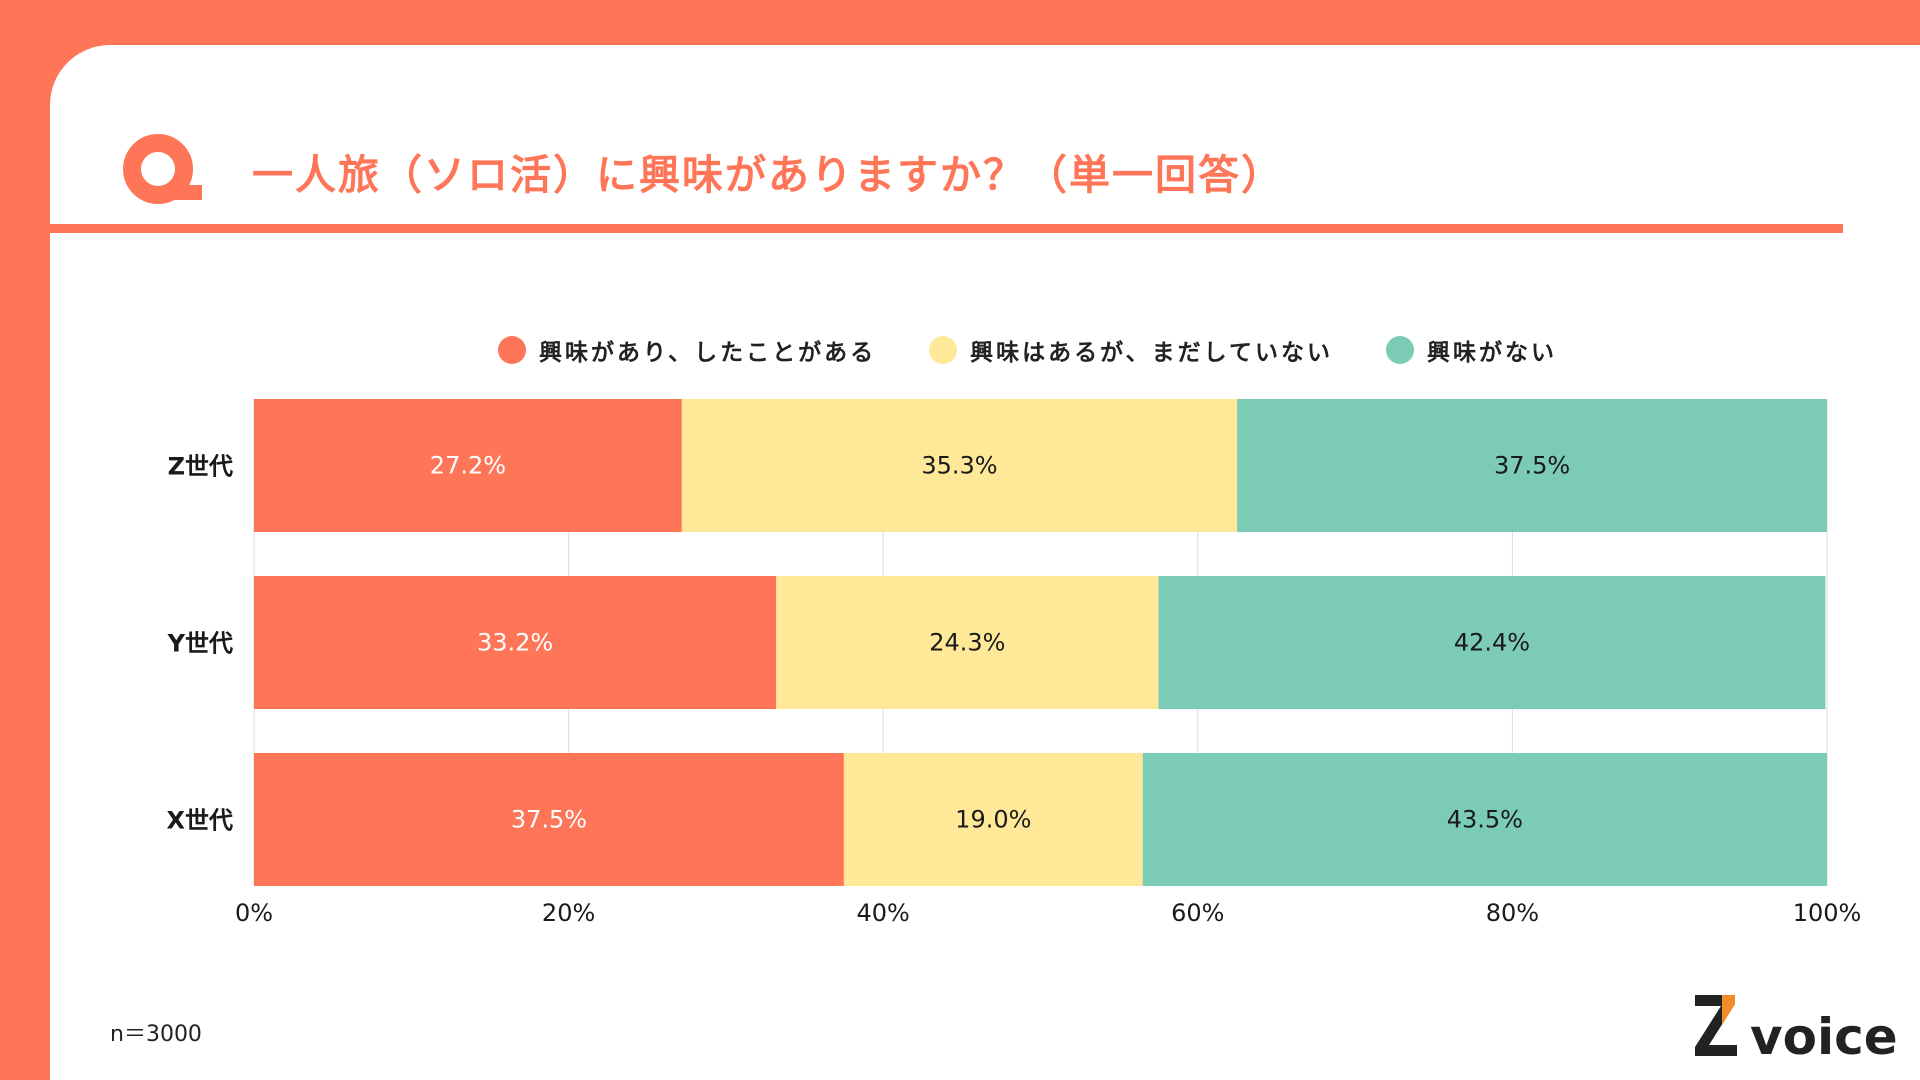 This screenshot has height=1080, width=1920. What do you see at coordinates (568, 913) in the screenshot?
I see `x-tick-label-1: 20%` at bounding box center [568, 913].